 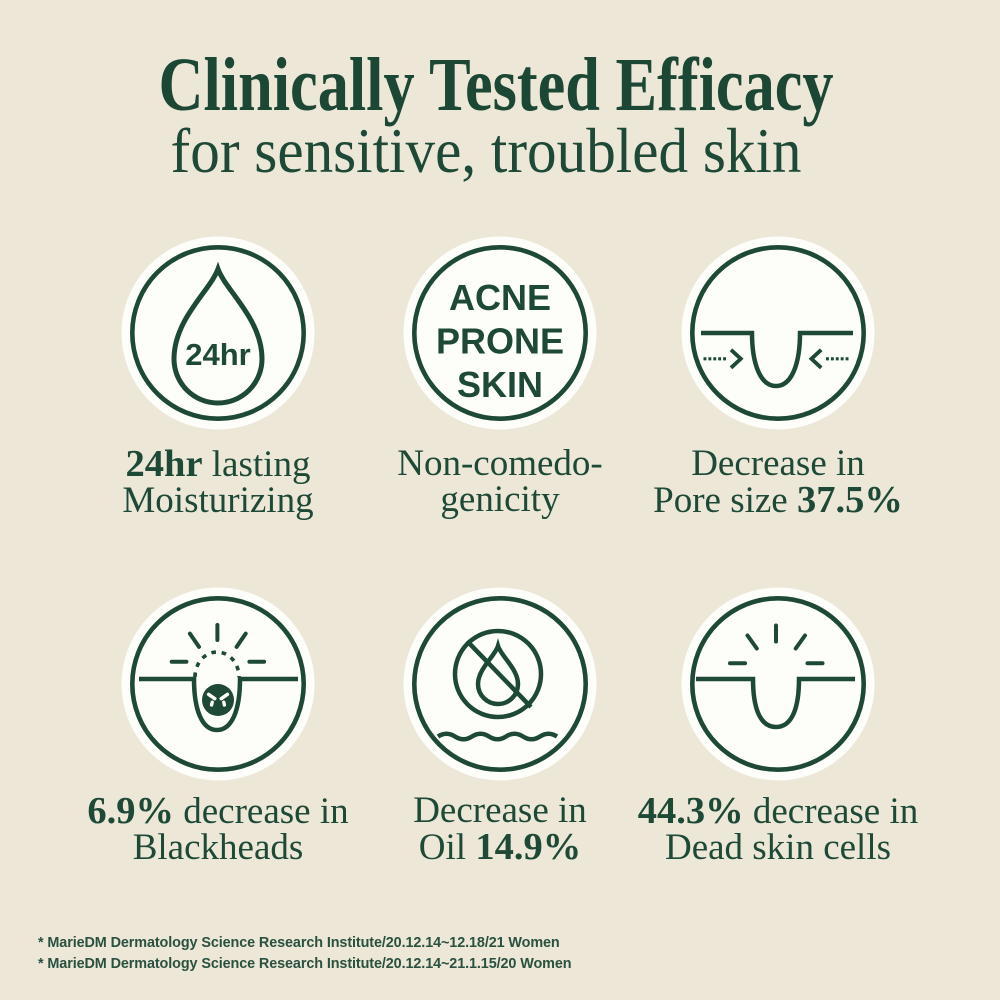 What do you see at coordinates (217, 354) in the screenshot?
I see `svg-text: 24hr` at bounding box center [217, 354].